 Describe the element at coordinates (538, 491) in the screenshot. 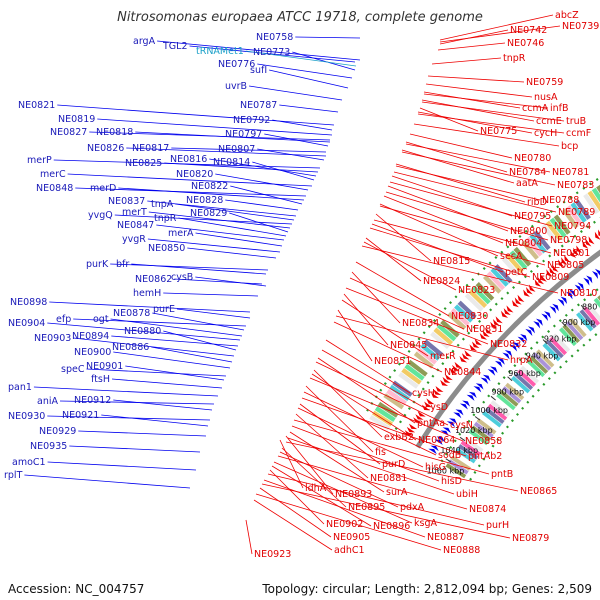

I see `gene-label: NE0865` at that location.